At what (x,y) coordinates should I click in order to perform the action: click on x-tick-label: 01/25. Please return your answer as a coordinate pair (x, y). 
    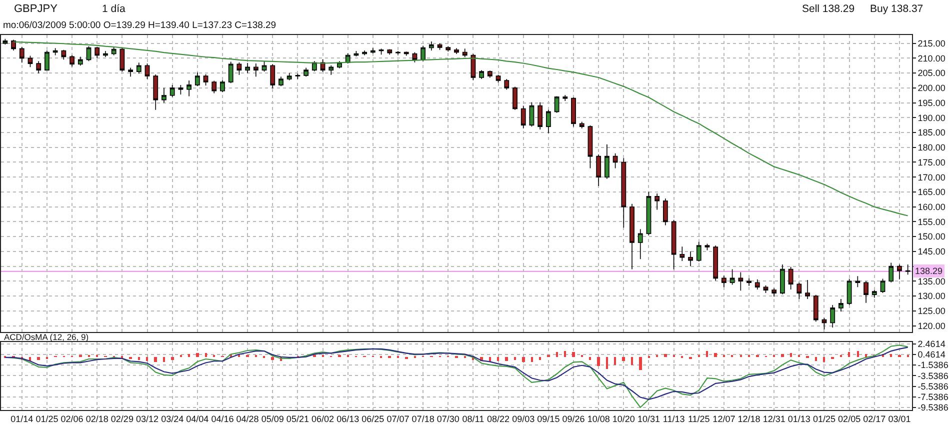
    Looking at the image, I should click on (824, 419).